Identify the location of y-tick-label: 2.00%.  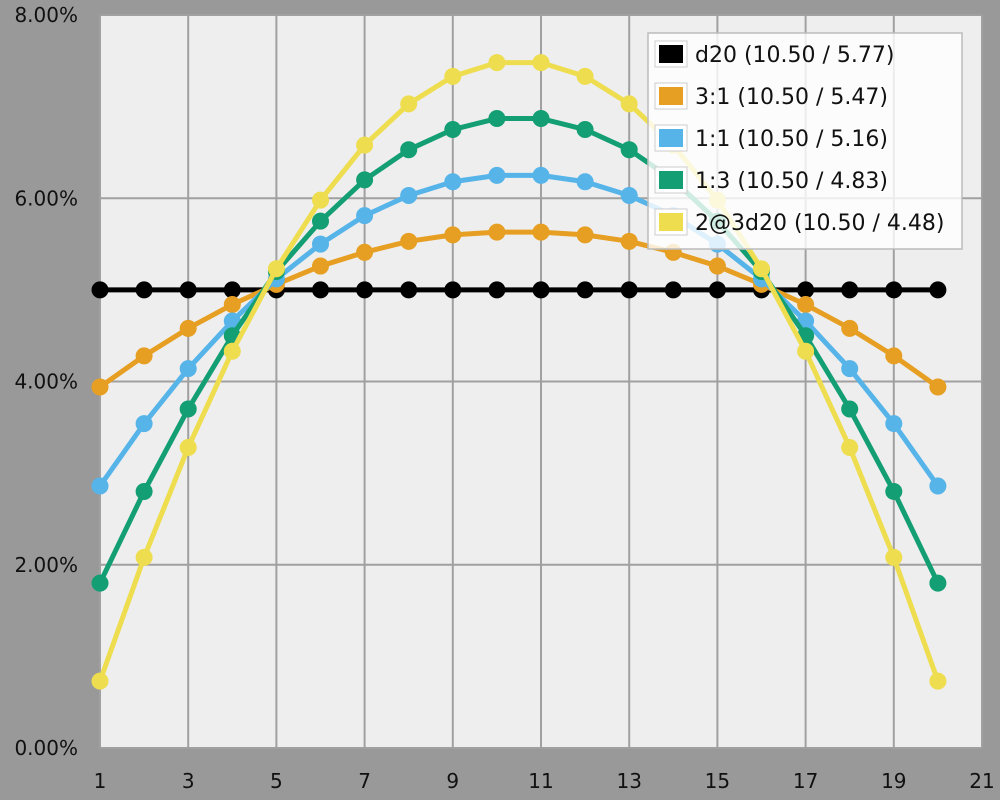
(46, 565).